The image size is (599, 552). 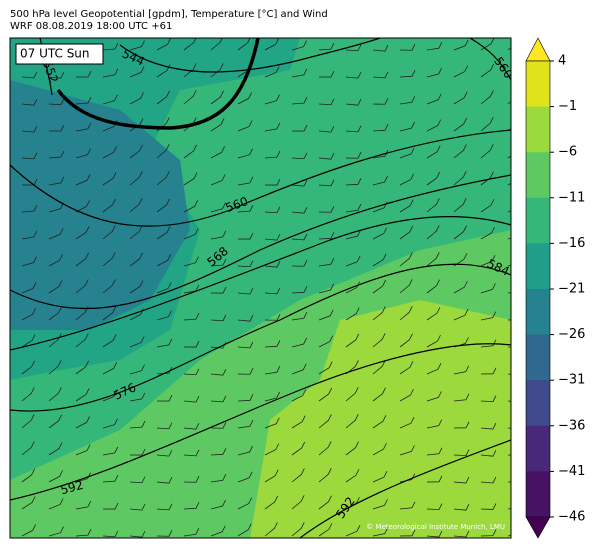 I want to click on colorbar-tick-label: −11, so click(x=571, y=197).